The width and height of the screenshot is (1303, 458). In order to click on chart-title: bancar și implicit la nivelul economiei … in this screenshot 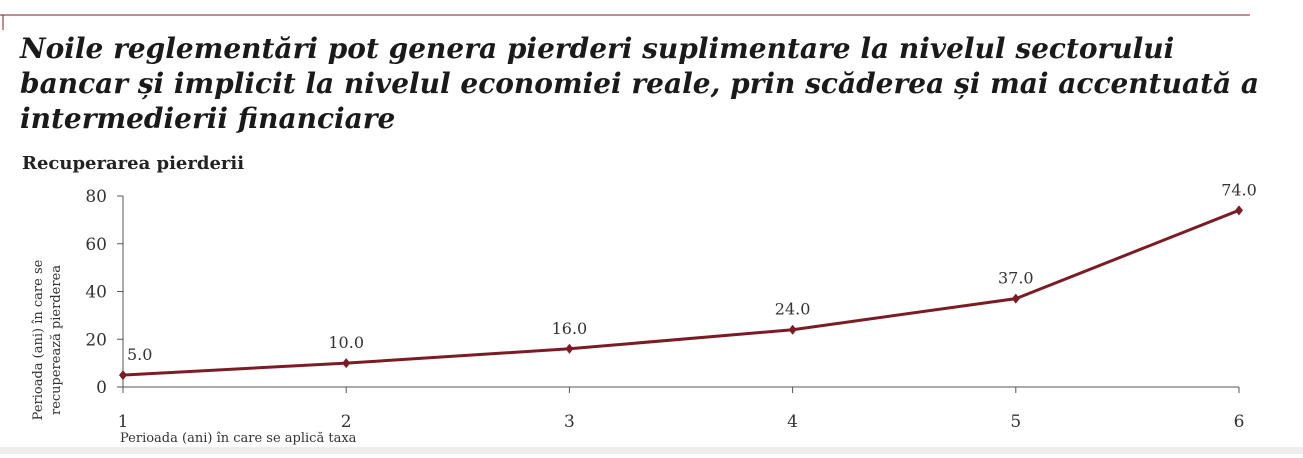, I will do `click(639, 83)`.